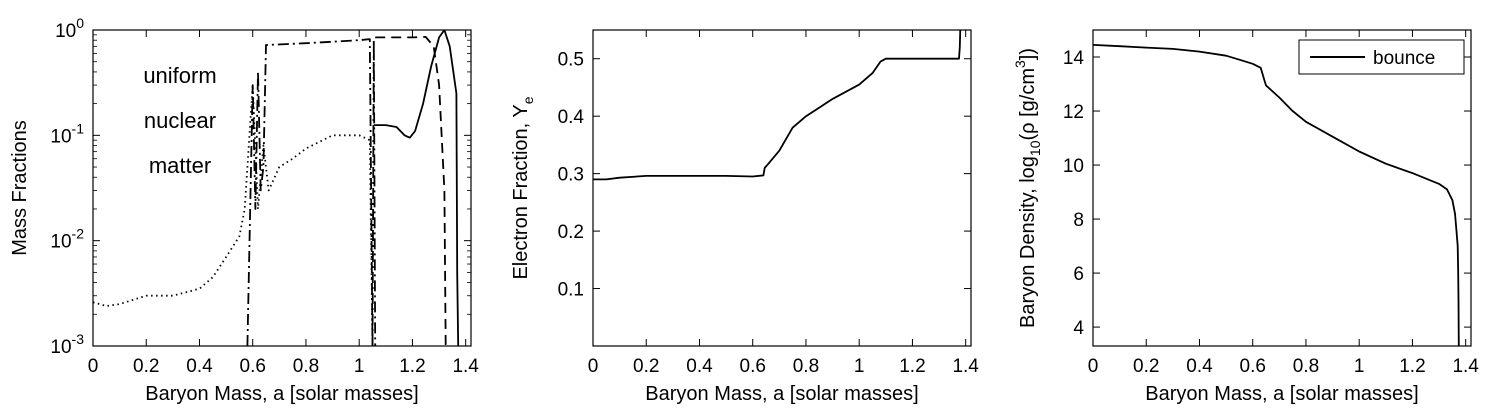  I want to click on y-axis-label-subscript: e, so click(528, 100).